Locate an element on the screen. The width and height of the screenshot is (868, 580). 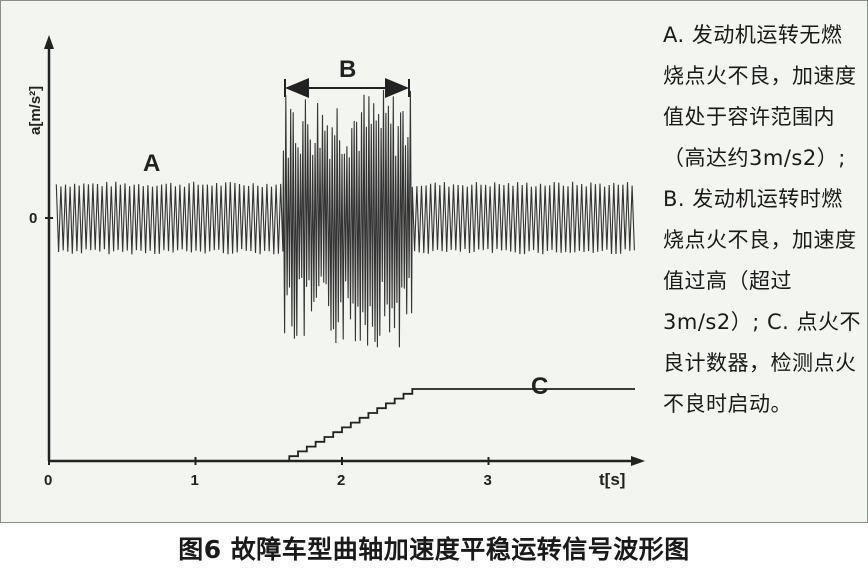
x-tick-label-0: 0 is located at coordinates (48, 480).